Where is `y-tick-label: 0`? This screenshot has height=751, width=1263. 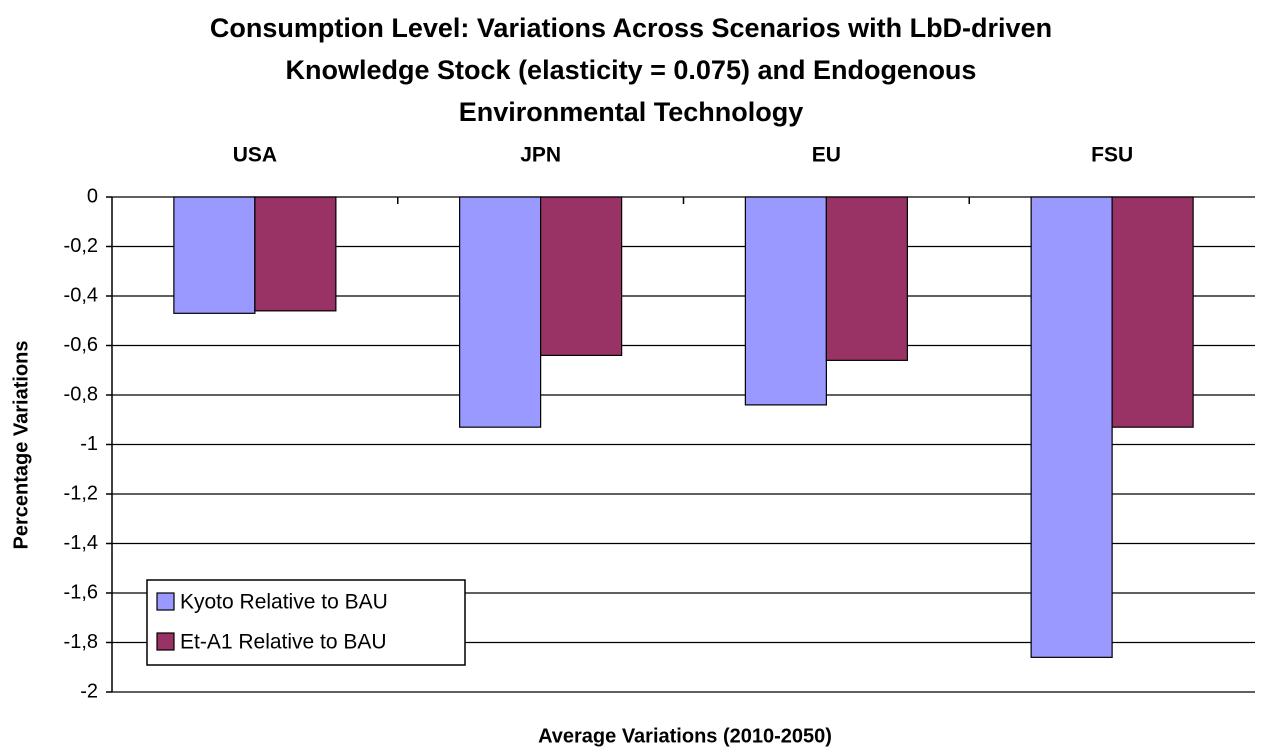 y-tick-label: 0 is located at coordinates (92, 196).